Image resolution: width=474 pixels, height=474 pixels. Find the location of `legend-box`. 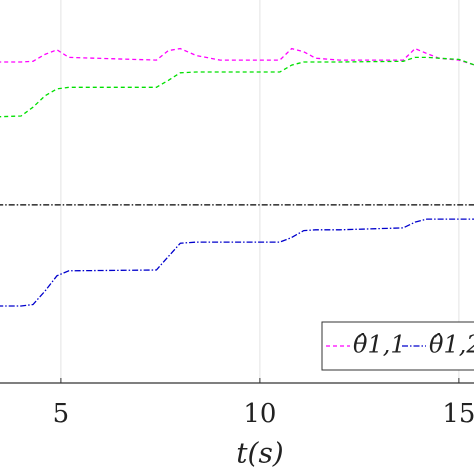

legend-box is located at coordinates (397, 346).